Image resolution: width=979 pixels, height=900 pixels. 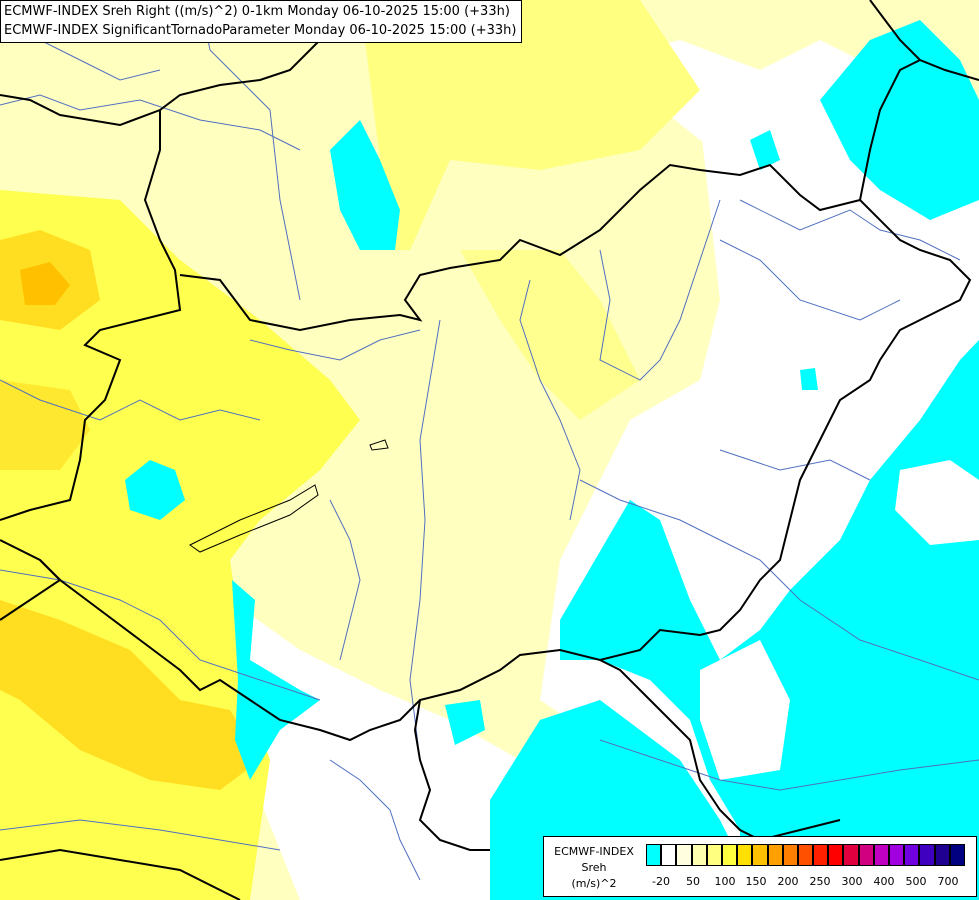 What do you see at coordinates (550, 335) in the screenshot?
I see `yellow-patch-center` at bounding box center [550, 335].